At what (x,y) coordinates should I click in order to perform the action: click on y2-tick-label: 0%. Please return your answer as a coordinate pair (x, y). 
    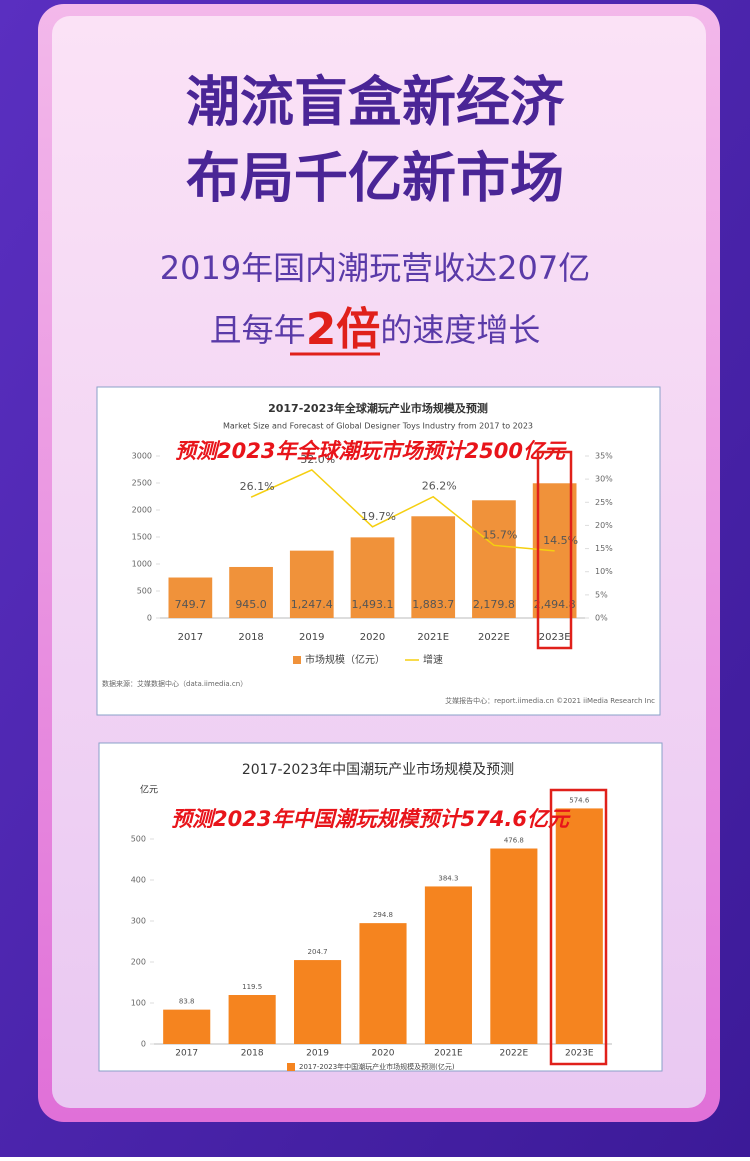
    Looking at the image, I should click on (601, 618).